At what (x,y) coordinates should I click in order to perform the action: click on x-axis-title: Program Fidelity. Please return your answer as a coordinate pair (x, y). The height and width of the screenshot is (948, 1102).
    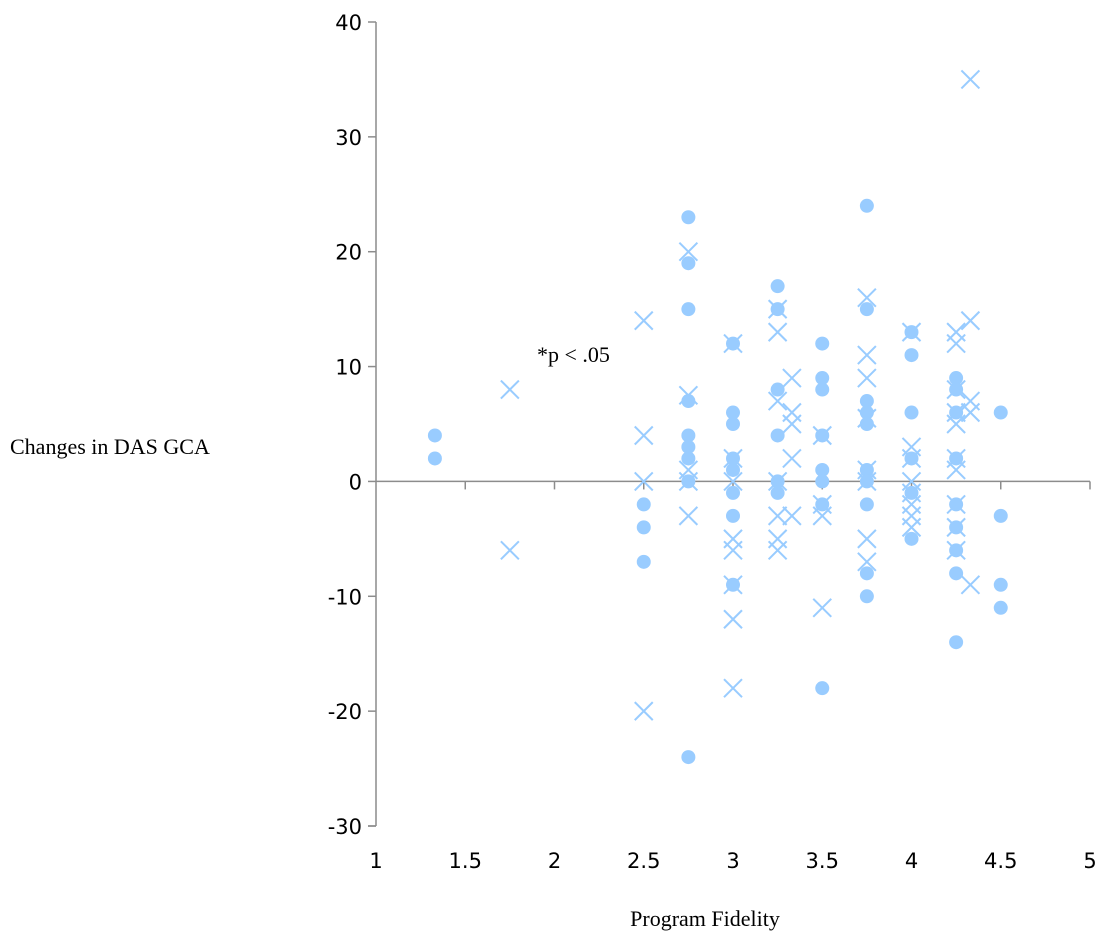
    Looking at the image, I should click on (705, 918).